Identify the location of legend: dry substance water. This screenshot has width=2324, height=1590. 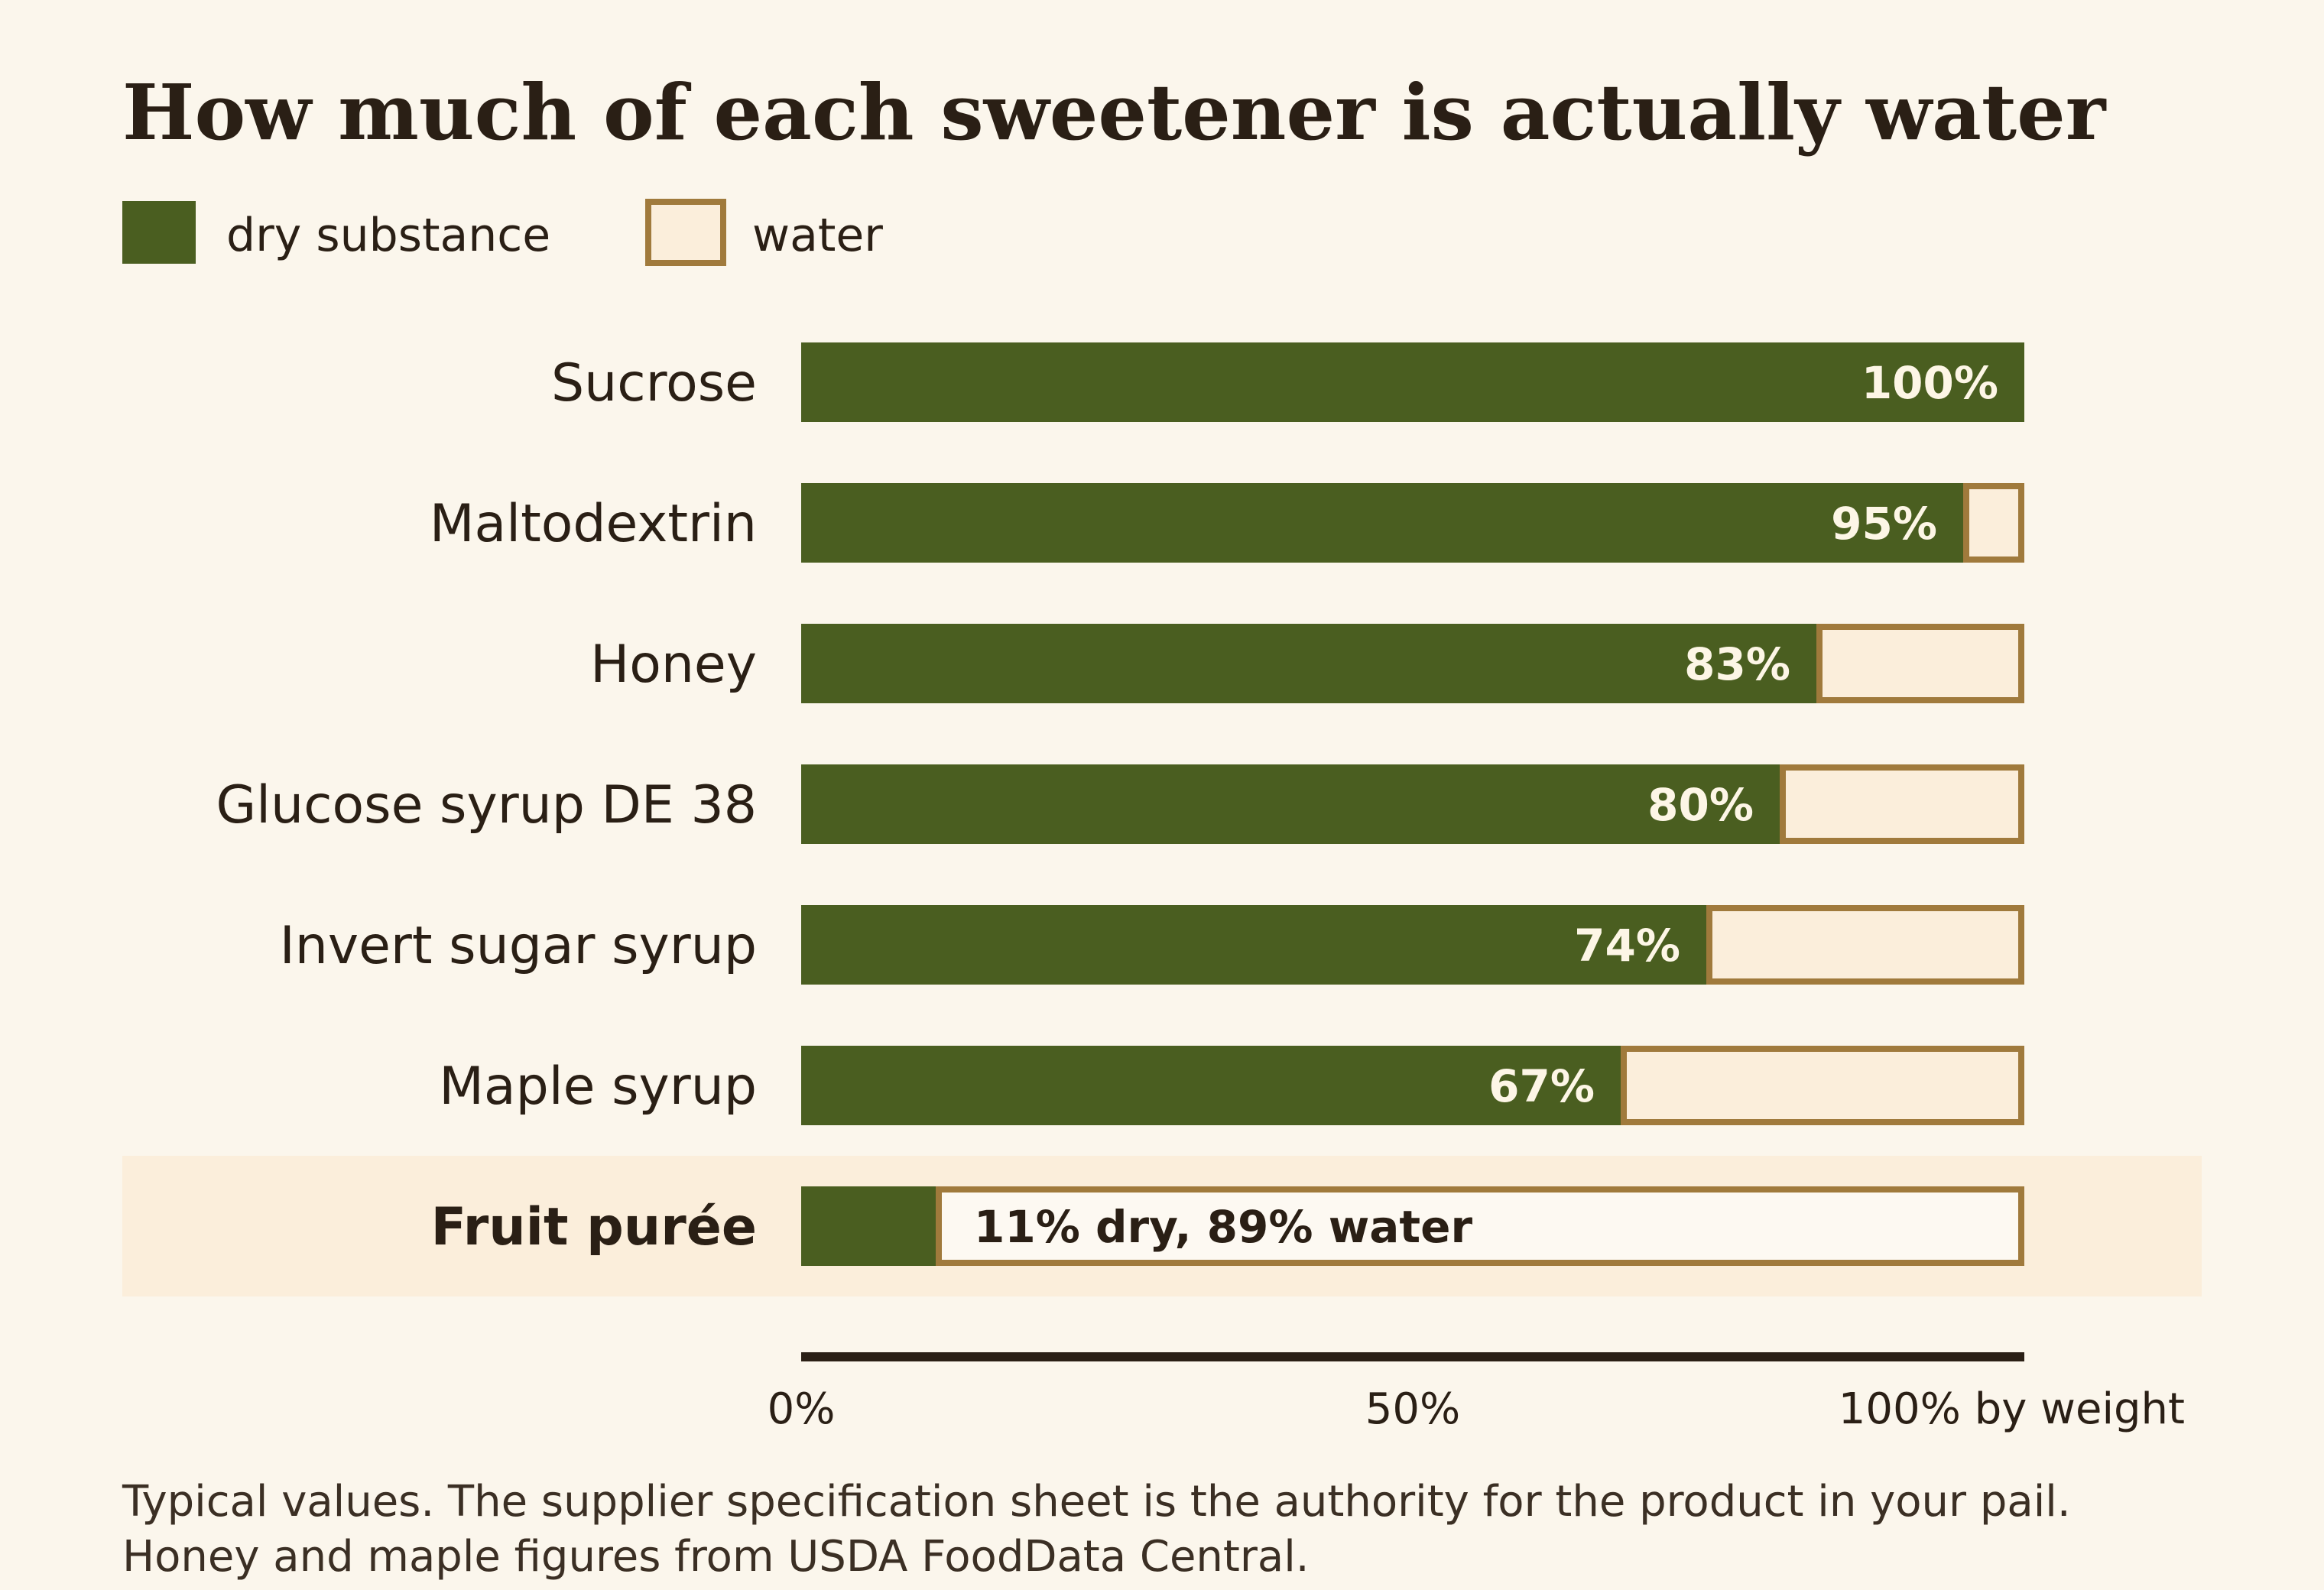
(502, 232).